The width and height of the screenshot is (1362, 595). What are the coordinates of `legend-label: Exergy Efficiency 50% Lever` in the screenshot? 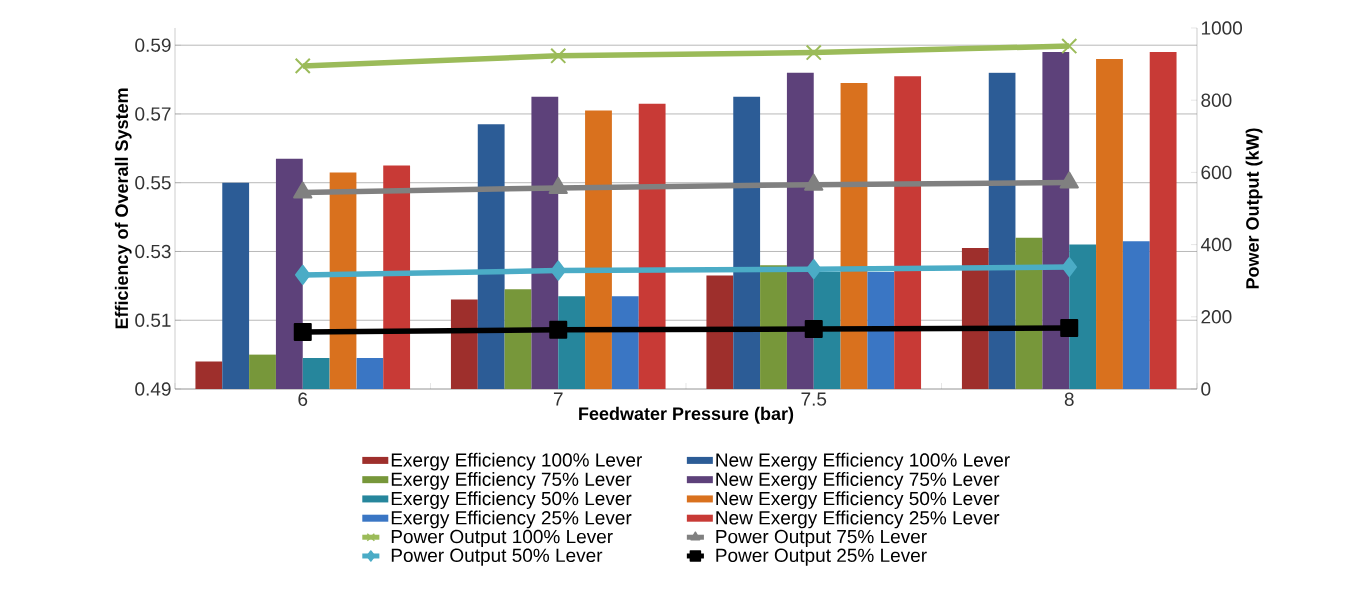 It's located at (511, 500).